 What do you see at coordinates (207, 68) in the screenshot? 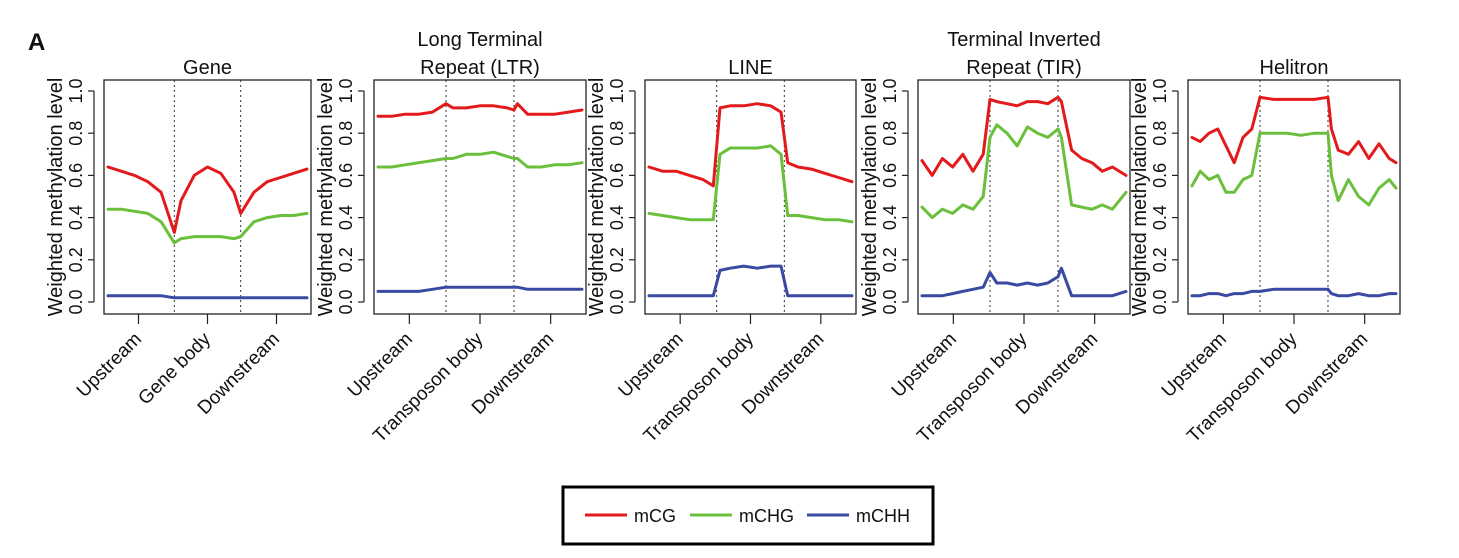
I see `panel-title: Gene` at bounding box center [207, 68].